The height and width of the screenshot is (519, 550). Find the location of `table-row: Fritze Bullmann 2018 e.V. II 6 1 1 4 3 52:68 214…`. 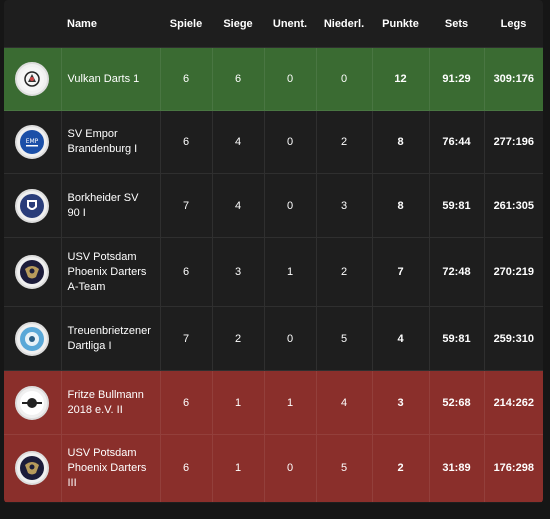

table-row: Fritze Bullmann 2018 e.V. II 6 1 1 4 3 52:68 214… is located at coordinates (273, 402).